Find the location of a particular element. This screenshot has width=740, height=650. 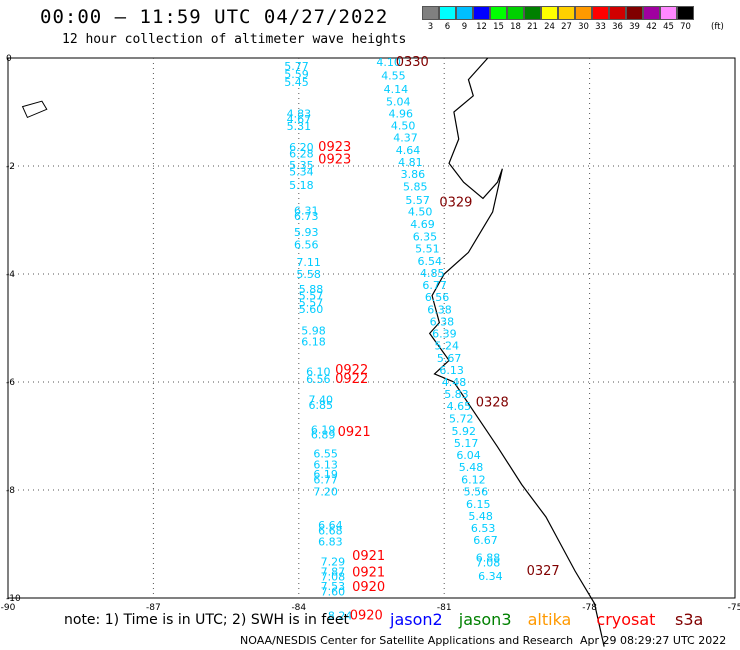

color-scale-label: 70 is located at coordinates (685, 27).